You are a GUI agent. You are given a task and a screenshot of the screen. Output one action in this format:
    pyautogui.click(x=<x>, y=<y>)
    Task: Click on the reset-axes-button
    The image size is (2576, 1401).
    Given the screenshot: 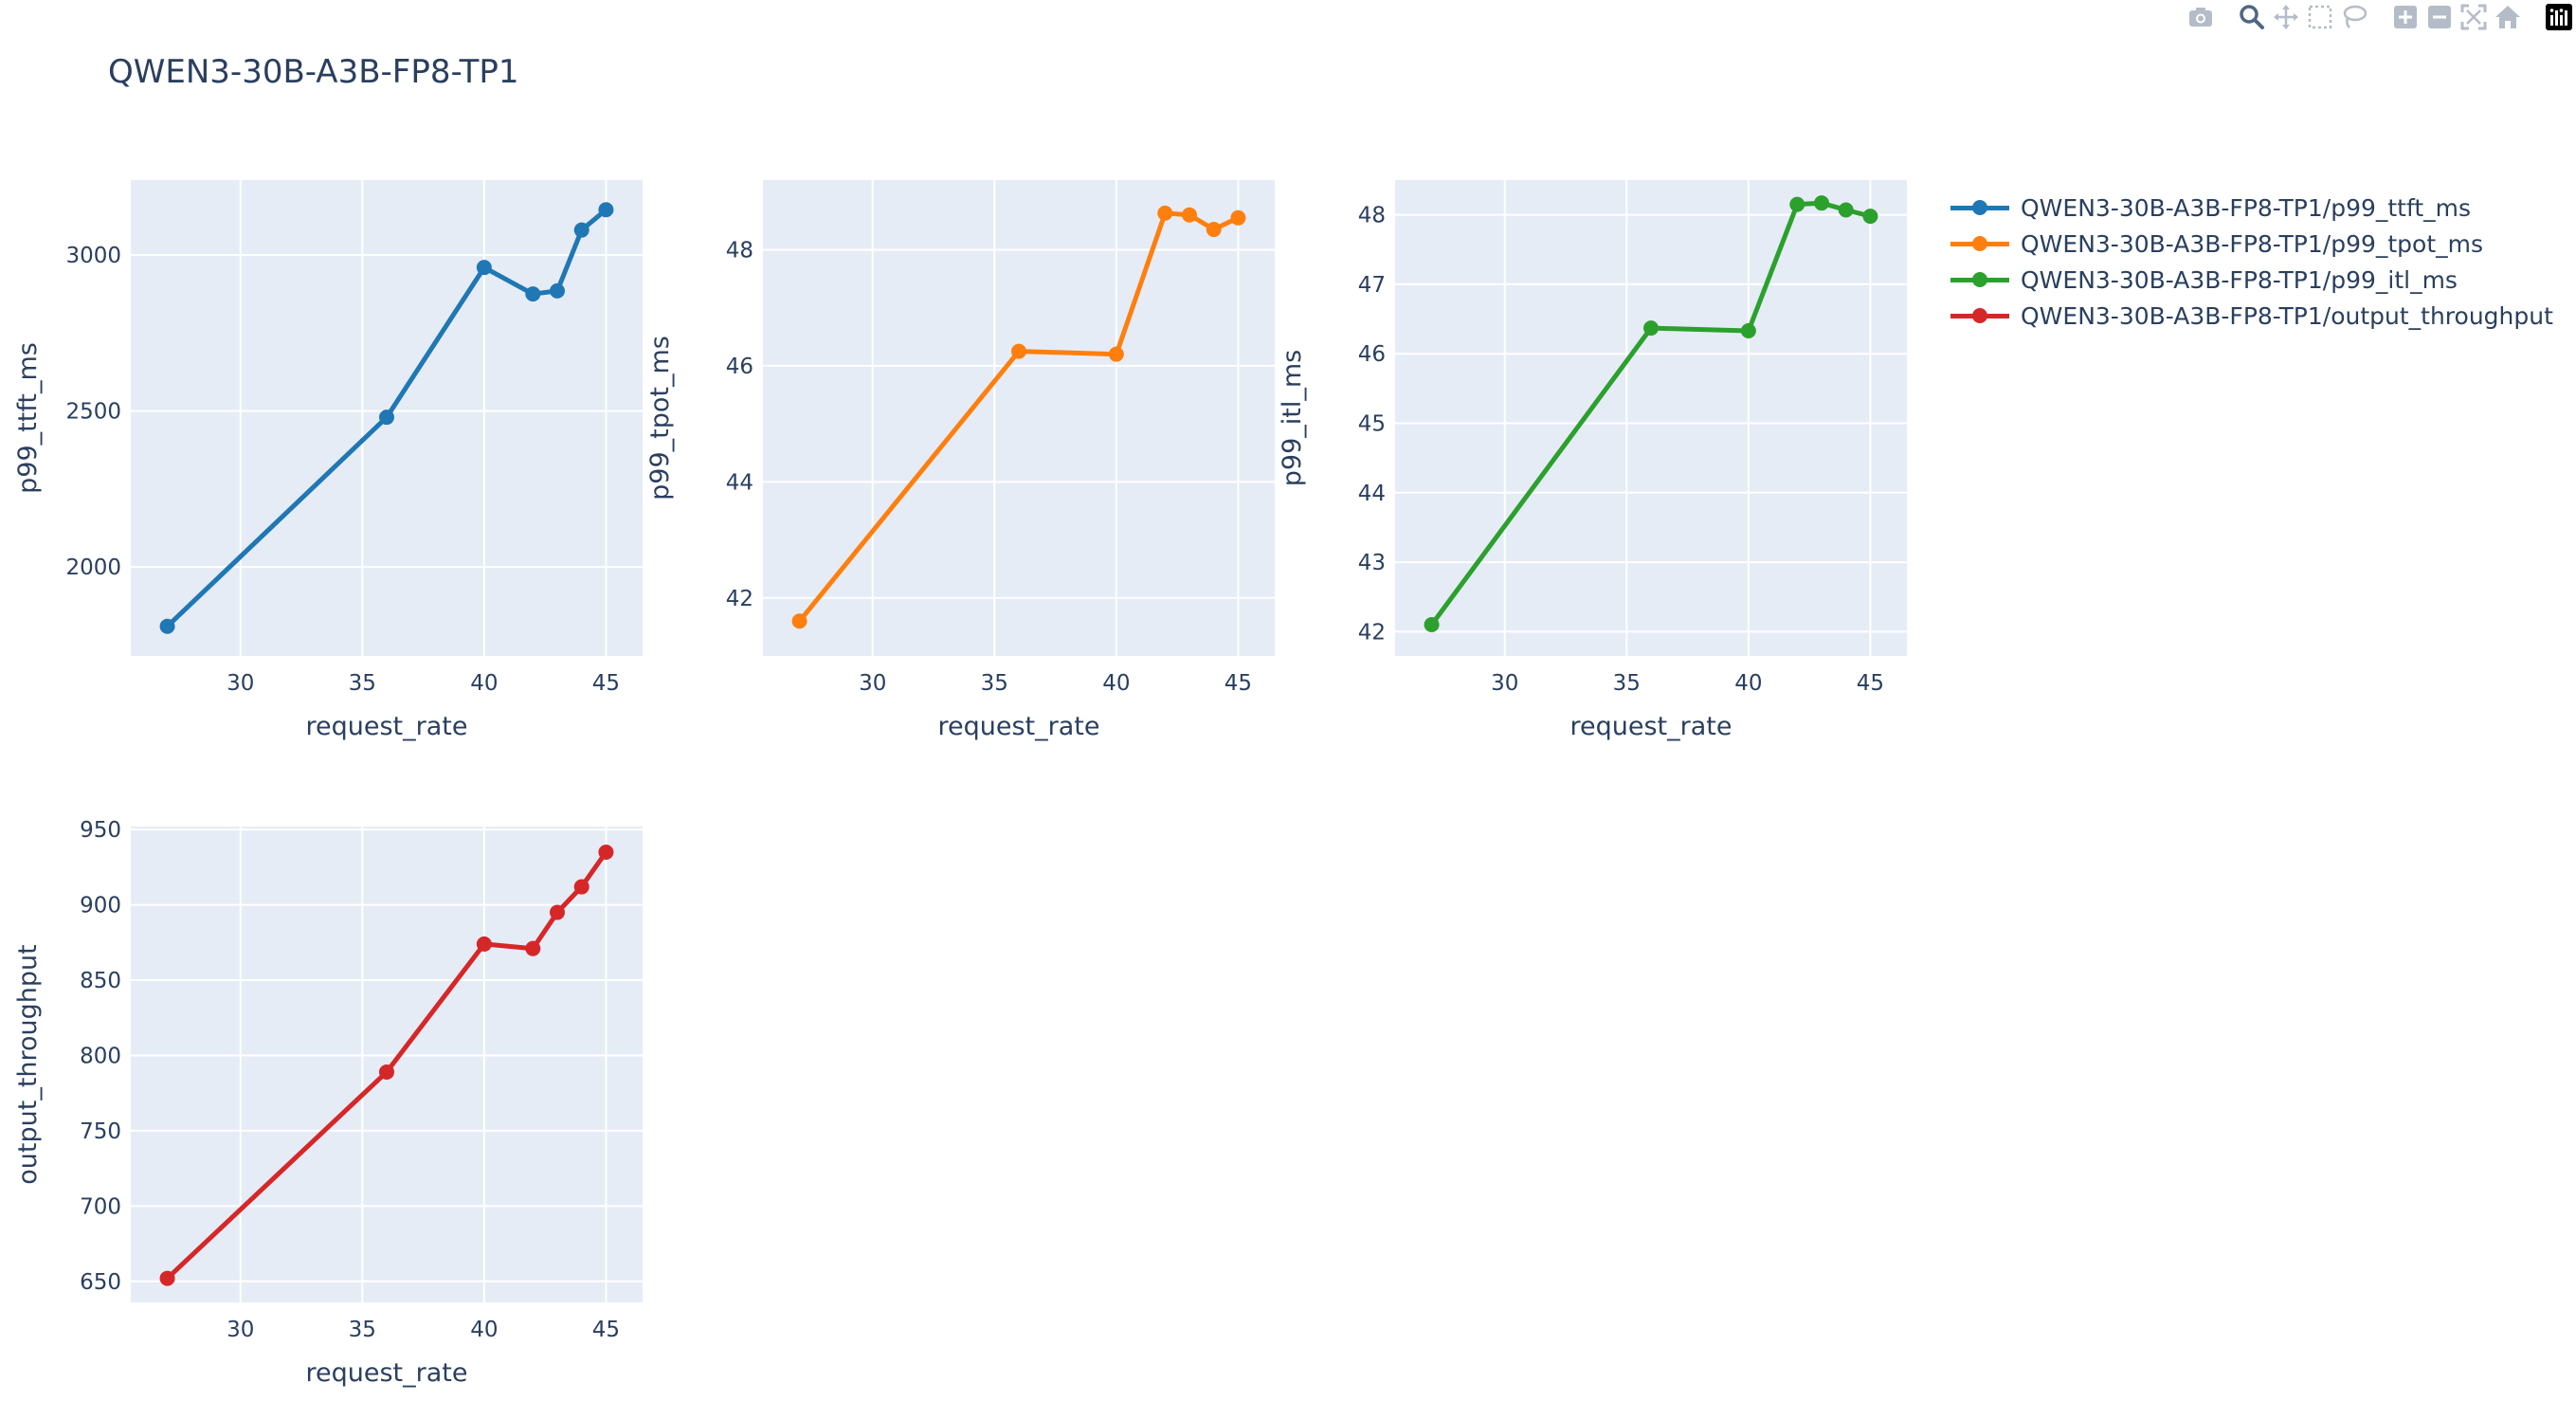 What is the action you would take?
    pyautogui.click(x=2508, y=17)
    